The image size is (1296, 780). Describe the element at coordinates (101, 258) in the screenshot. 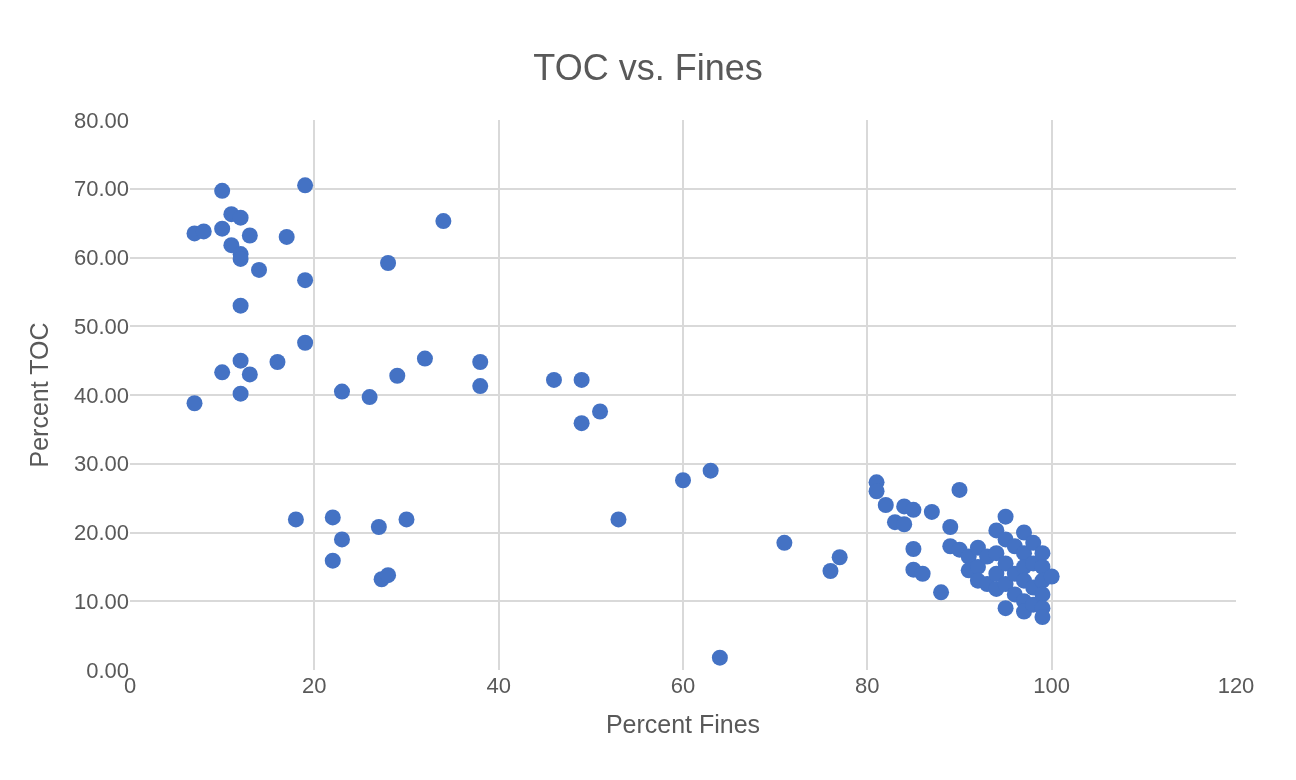

I see `y-tick-label: 60.00` at that location.